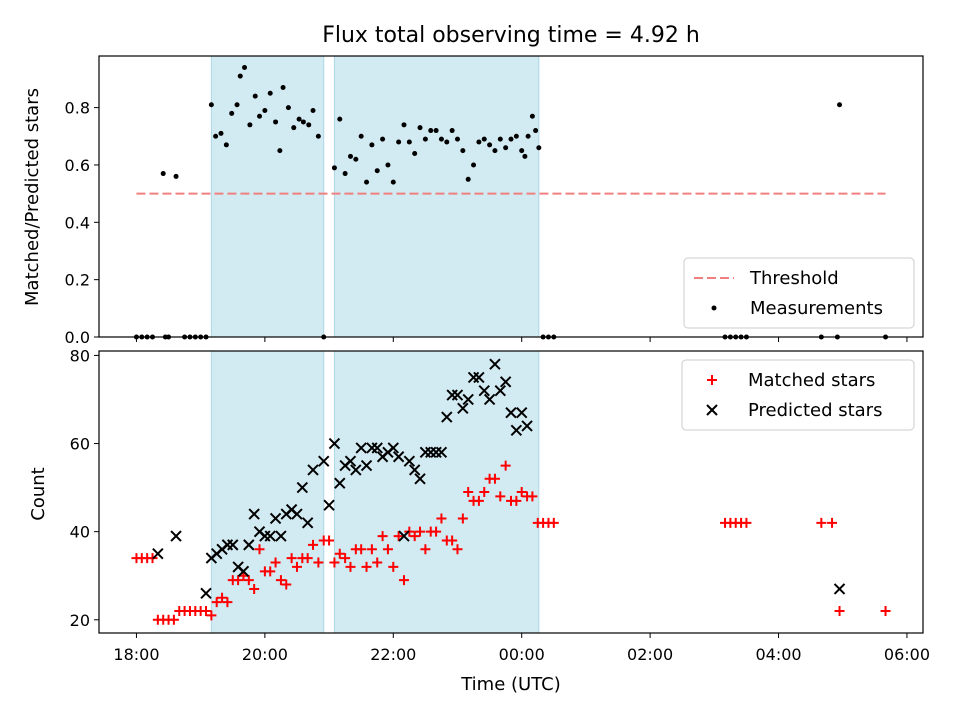 This screenshot has width=960, height=724. What do you see at coordinates (511, 35) in the screenshot?
I see `chart-title: Flux total observing time = 4.92 h` at bounding box center [511, 35].